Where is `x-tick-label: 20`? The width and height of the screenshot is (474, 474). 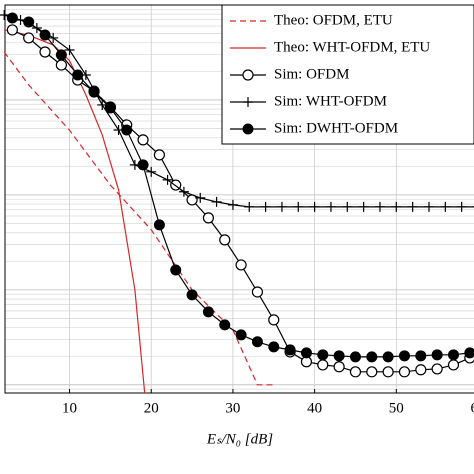 x-tick-label: 20 is located at coordinates (151, 408).